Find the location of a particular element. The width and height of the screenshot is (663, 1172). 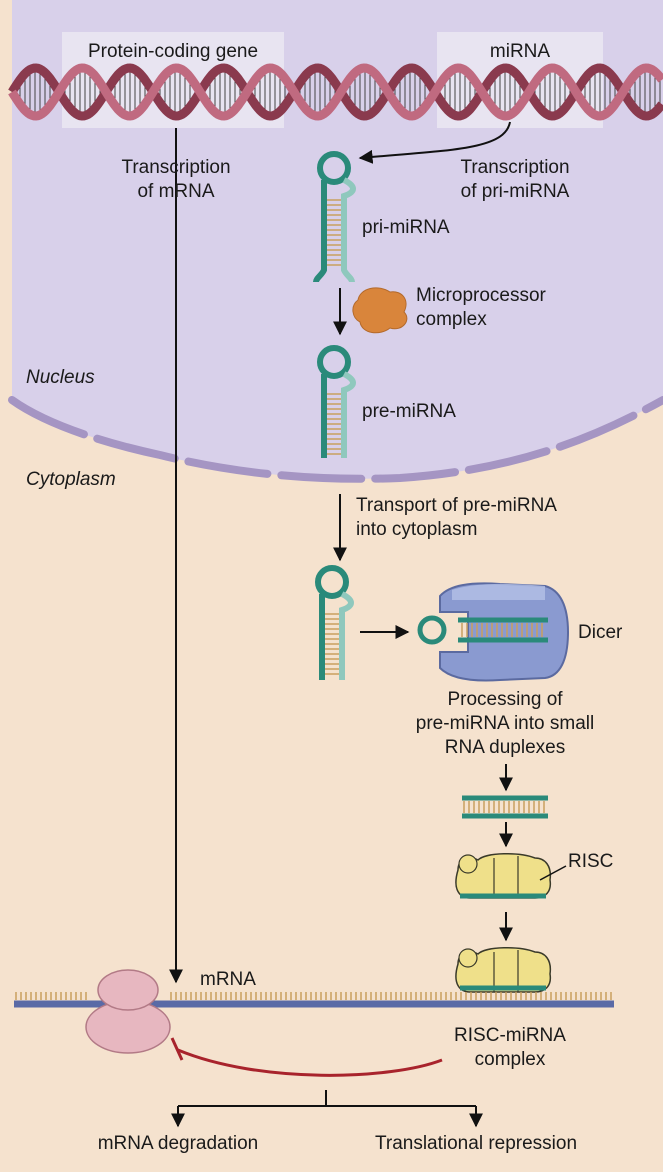

dna-strand-front is located at coordinates (335, 92).